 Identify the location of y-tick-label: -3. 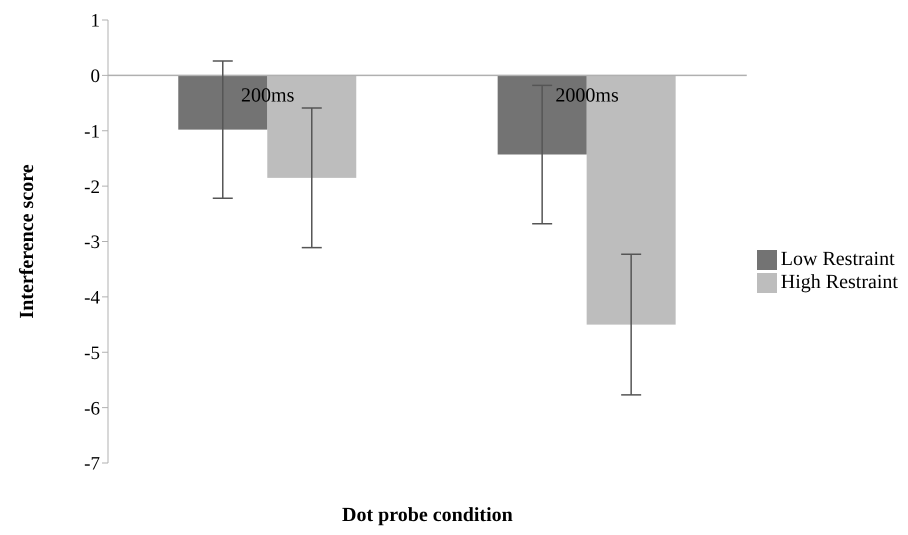
(92, 243).